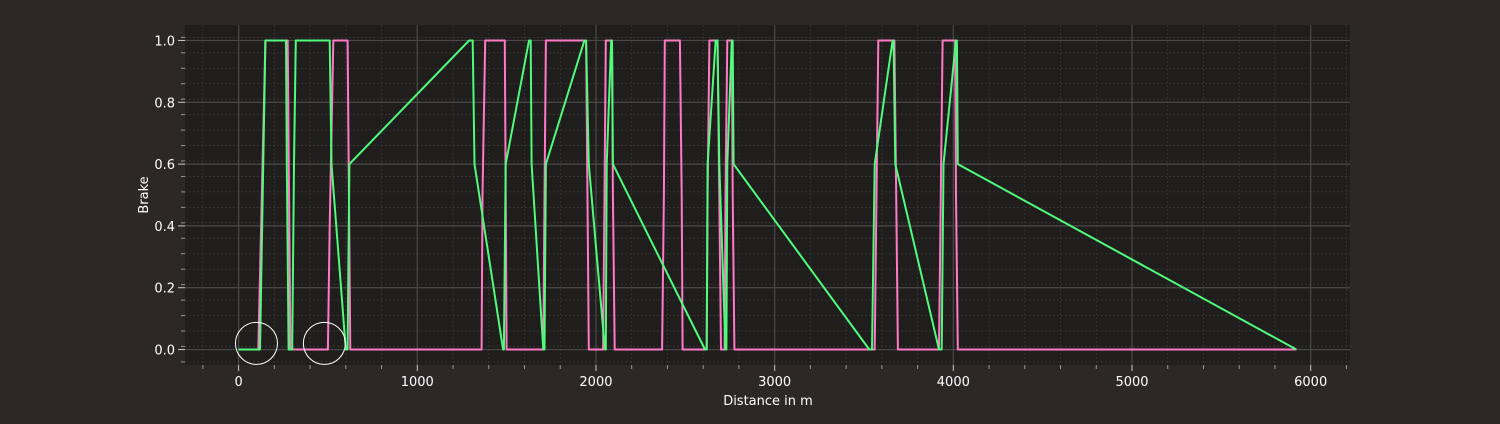  Describe the element at coordinates (595, 382) in the screenshot. I see `x-tick-label: 2000` at that location.